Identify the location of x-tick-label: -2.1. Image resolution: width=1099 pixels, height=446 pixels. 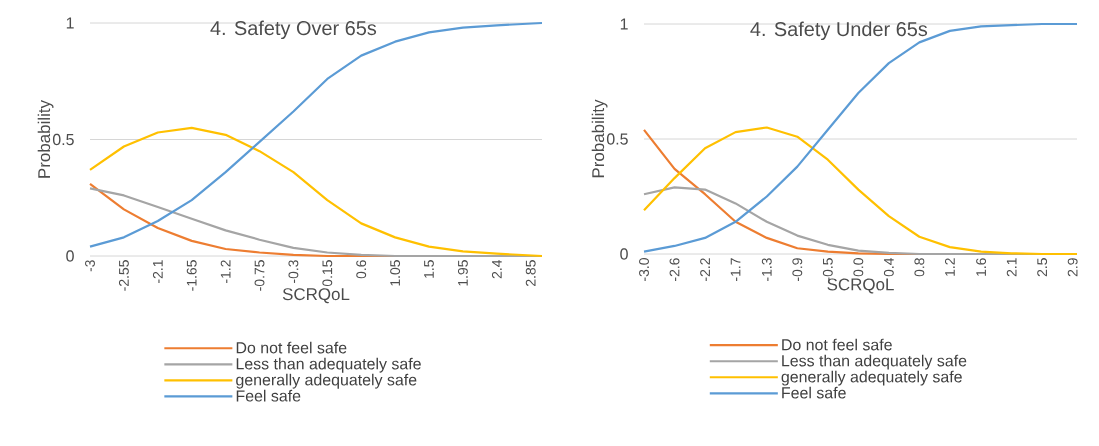
(157, 271).